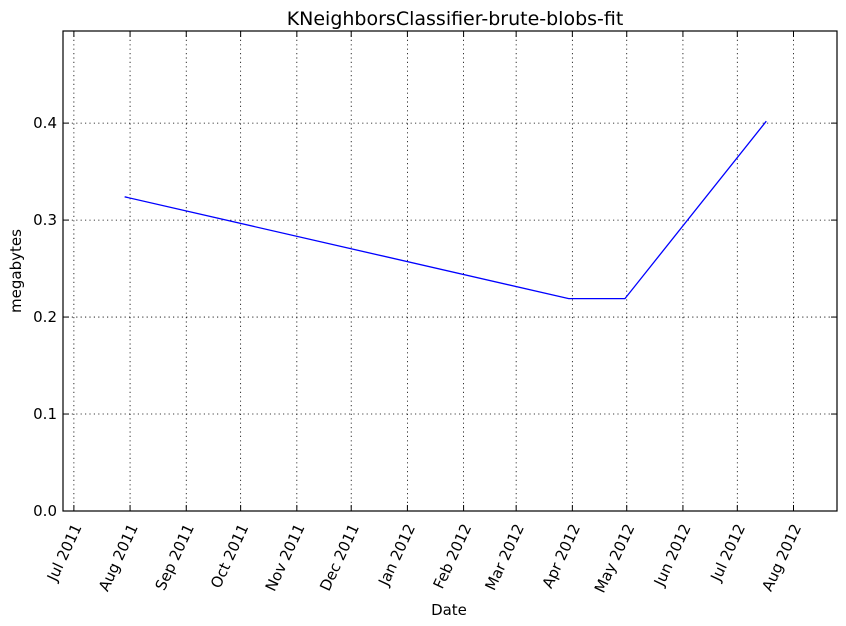 The height and width of the screenshot is (626, 846). I want to click on x-tick-label: Apr 2012, so click(561, 556).